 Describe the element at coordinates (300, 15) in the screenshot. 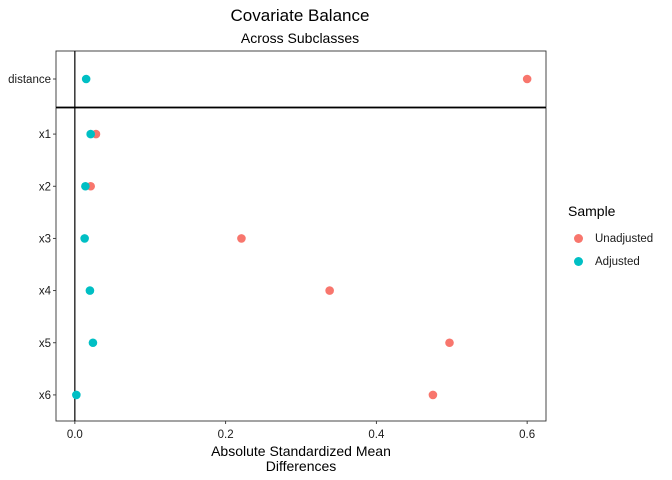

I see `chart-title: Covariate Balance` at that location.